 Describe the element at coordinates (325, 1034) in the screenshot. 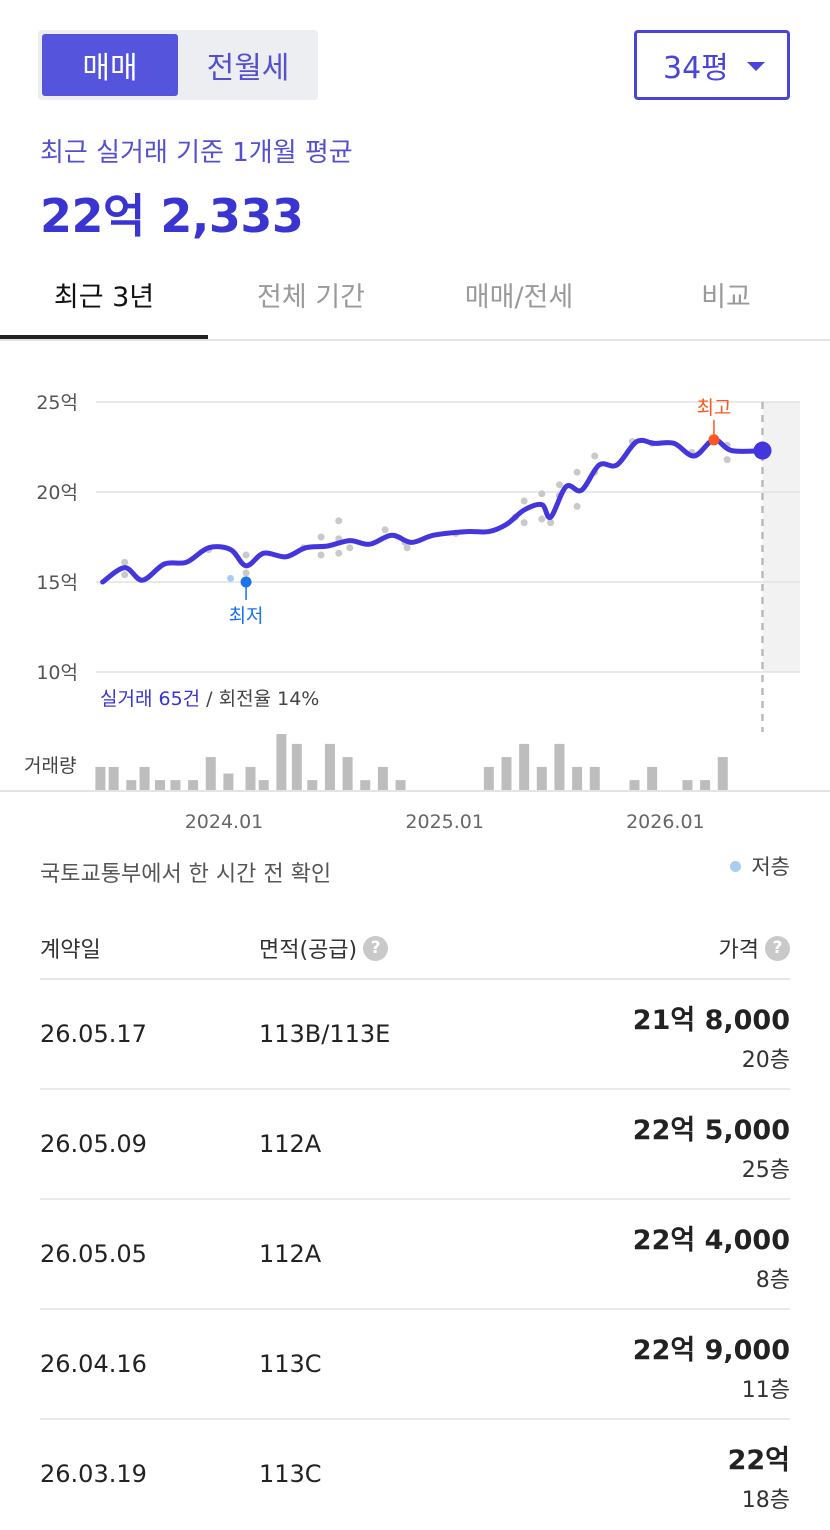

I see `row-area: 113B/113E` at that location.